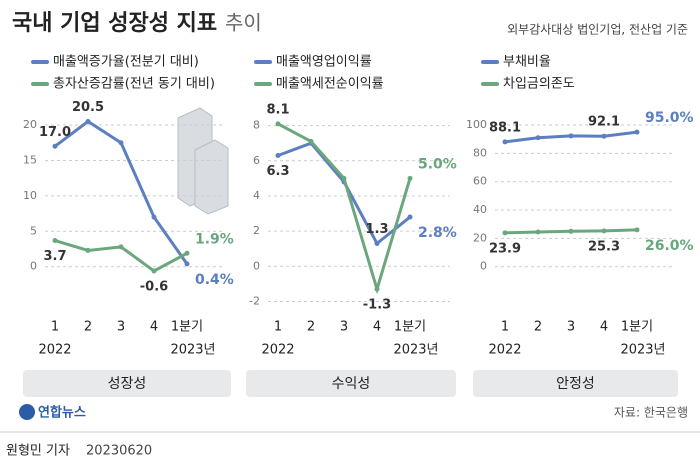 The width and height of the screenshot is (700, 464). I want to click on data-label: 95.0%, so click(669, 118).